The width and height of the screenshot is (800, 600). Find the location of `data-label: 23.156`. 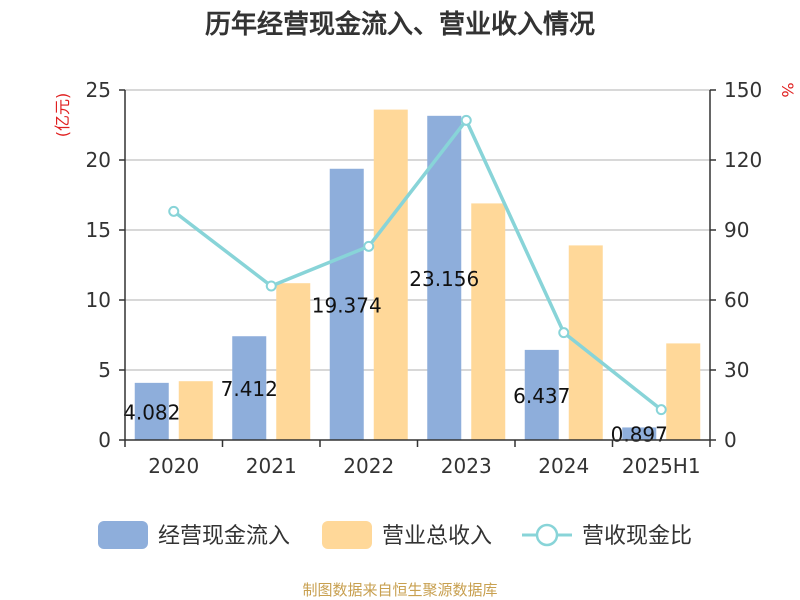

data-label: 23.156 is located at coordinates (444, 279).